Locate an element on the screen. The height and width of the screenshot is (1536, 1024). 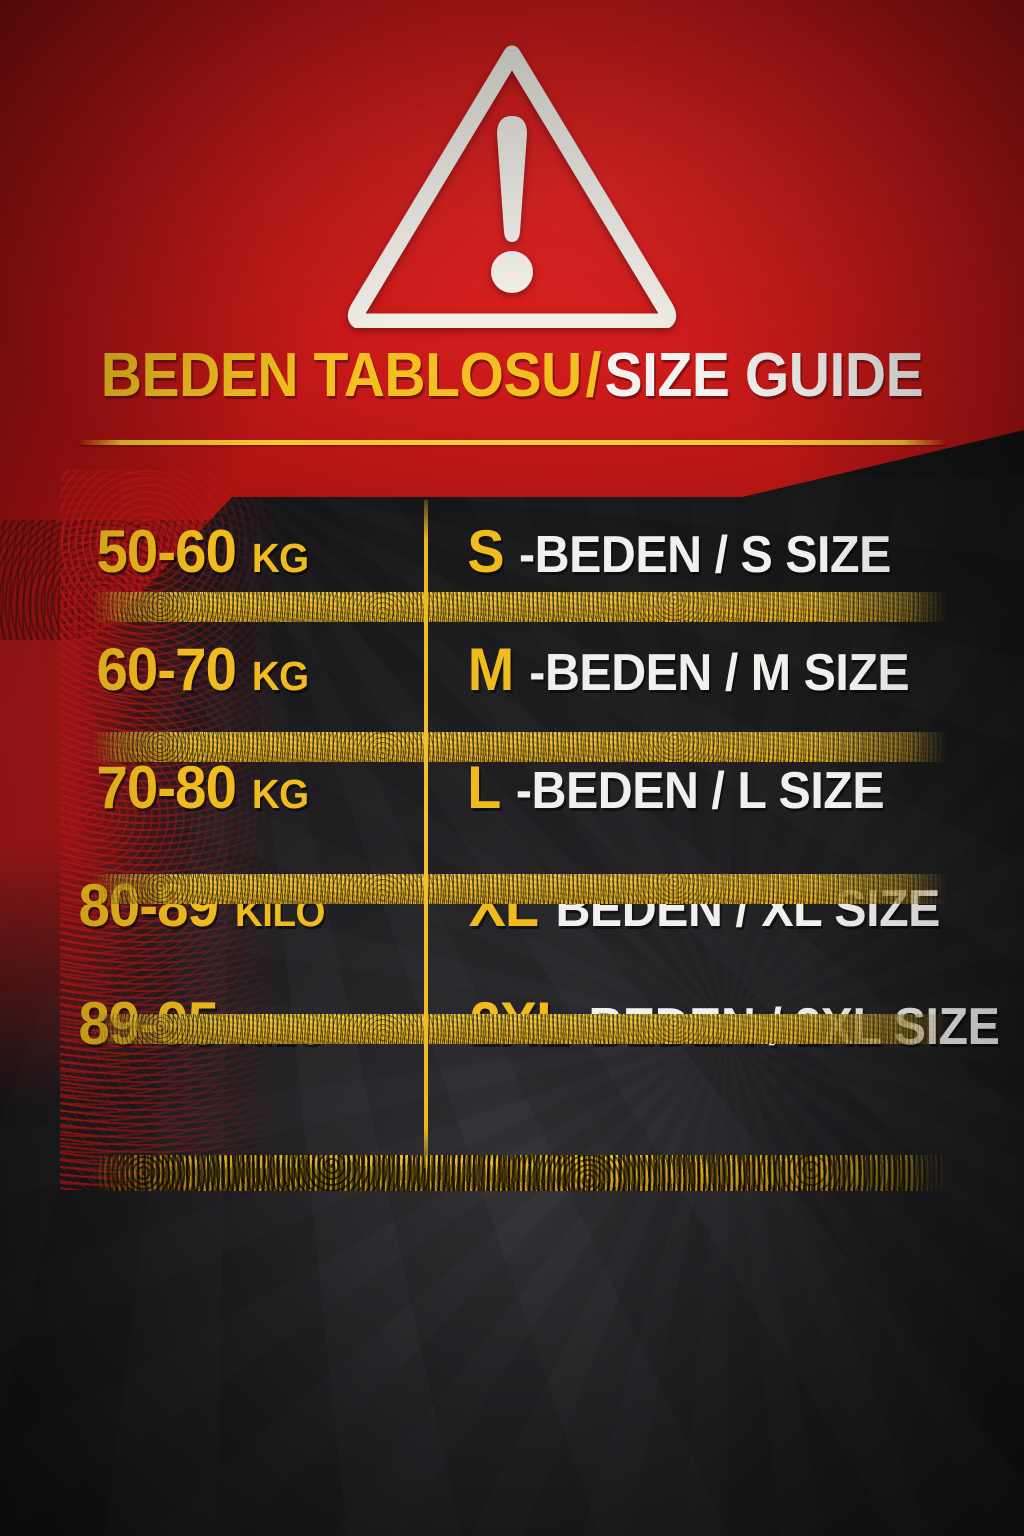
table-row: 60-70 KG M -BEDEN / M SIZE is located at coordinates (512, 669).